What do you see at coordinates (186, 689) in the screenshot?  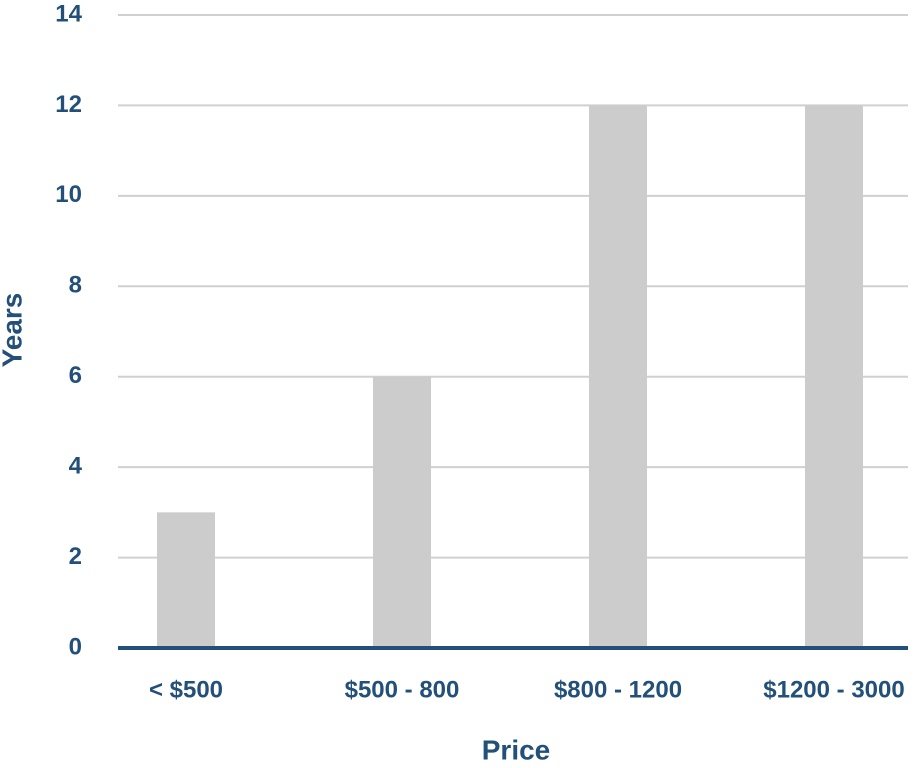 I see `x-tick-label: < $500` at bounding box center [186, 689].